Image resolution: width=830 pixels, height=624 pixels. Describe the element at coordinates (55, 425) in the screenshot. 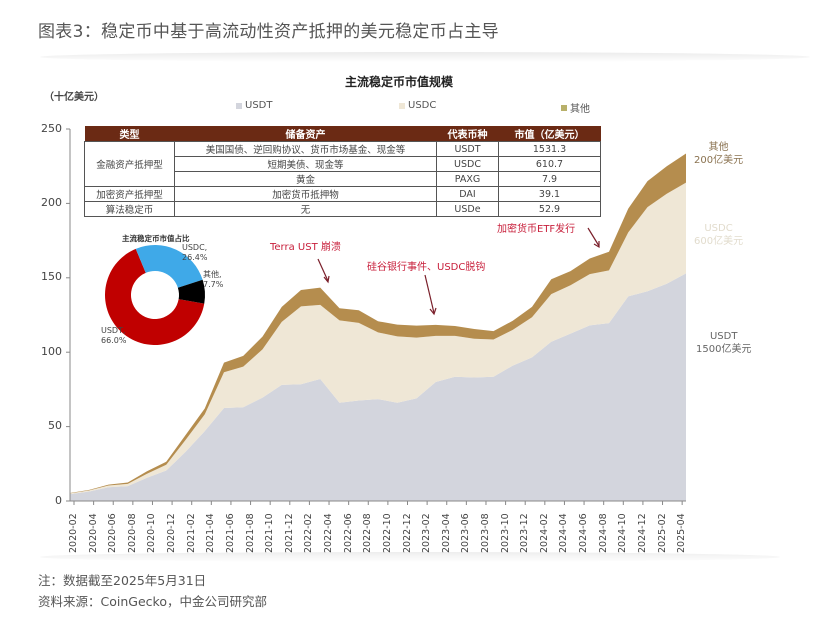

I see `y-tick: 50` at that location.